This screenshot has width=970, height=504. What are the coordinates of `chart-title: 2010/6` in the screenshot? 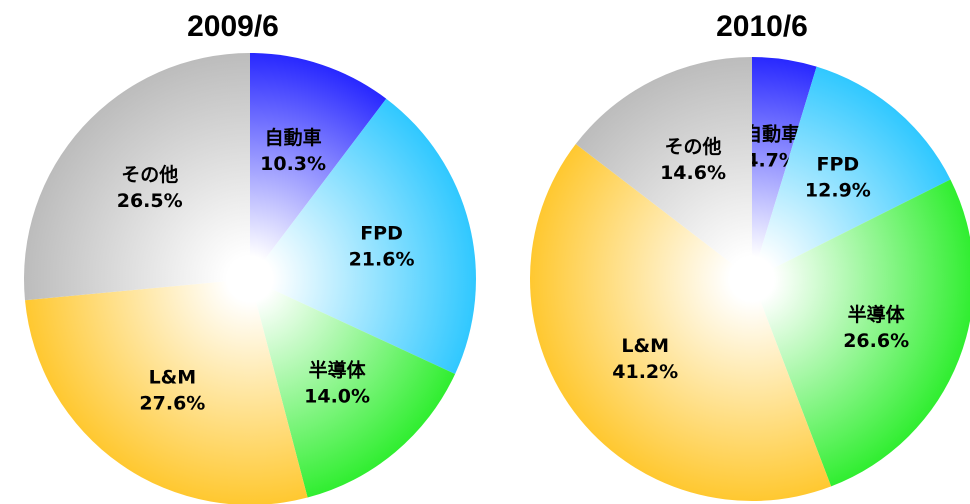 It's located at (762, 26).